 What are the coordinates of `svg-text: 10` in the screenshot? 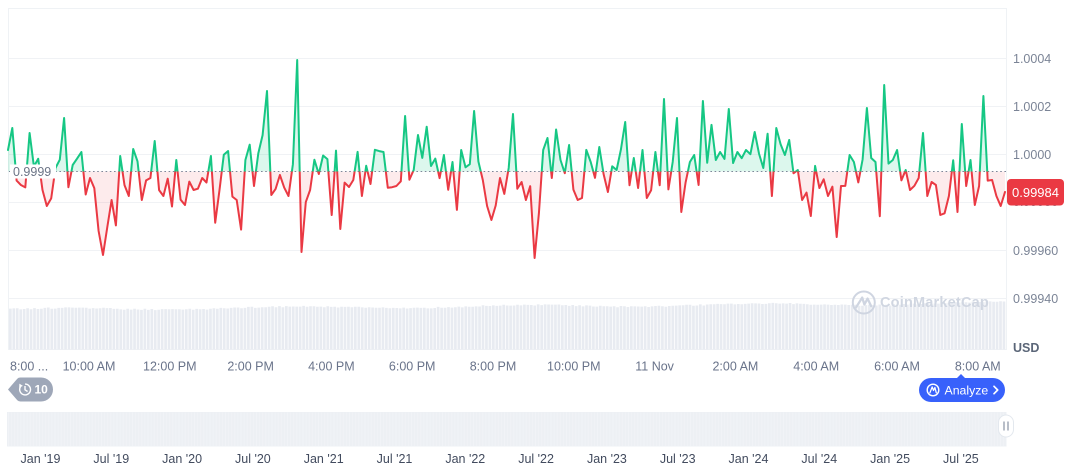 It's located at (42, 390).